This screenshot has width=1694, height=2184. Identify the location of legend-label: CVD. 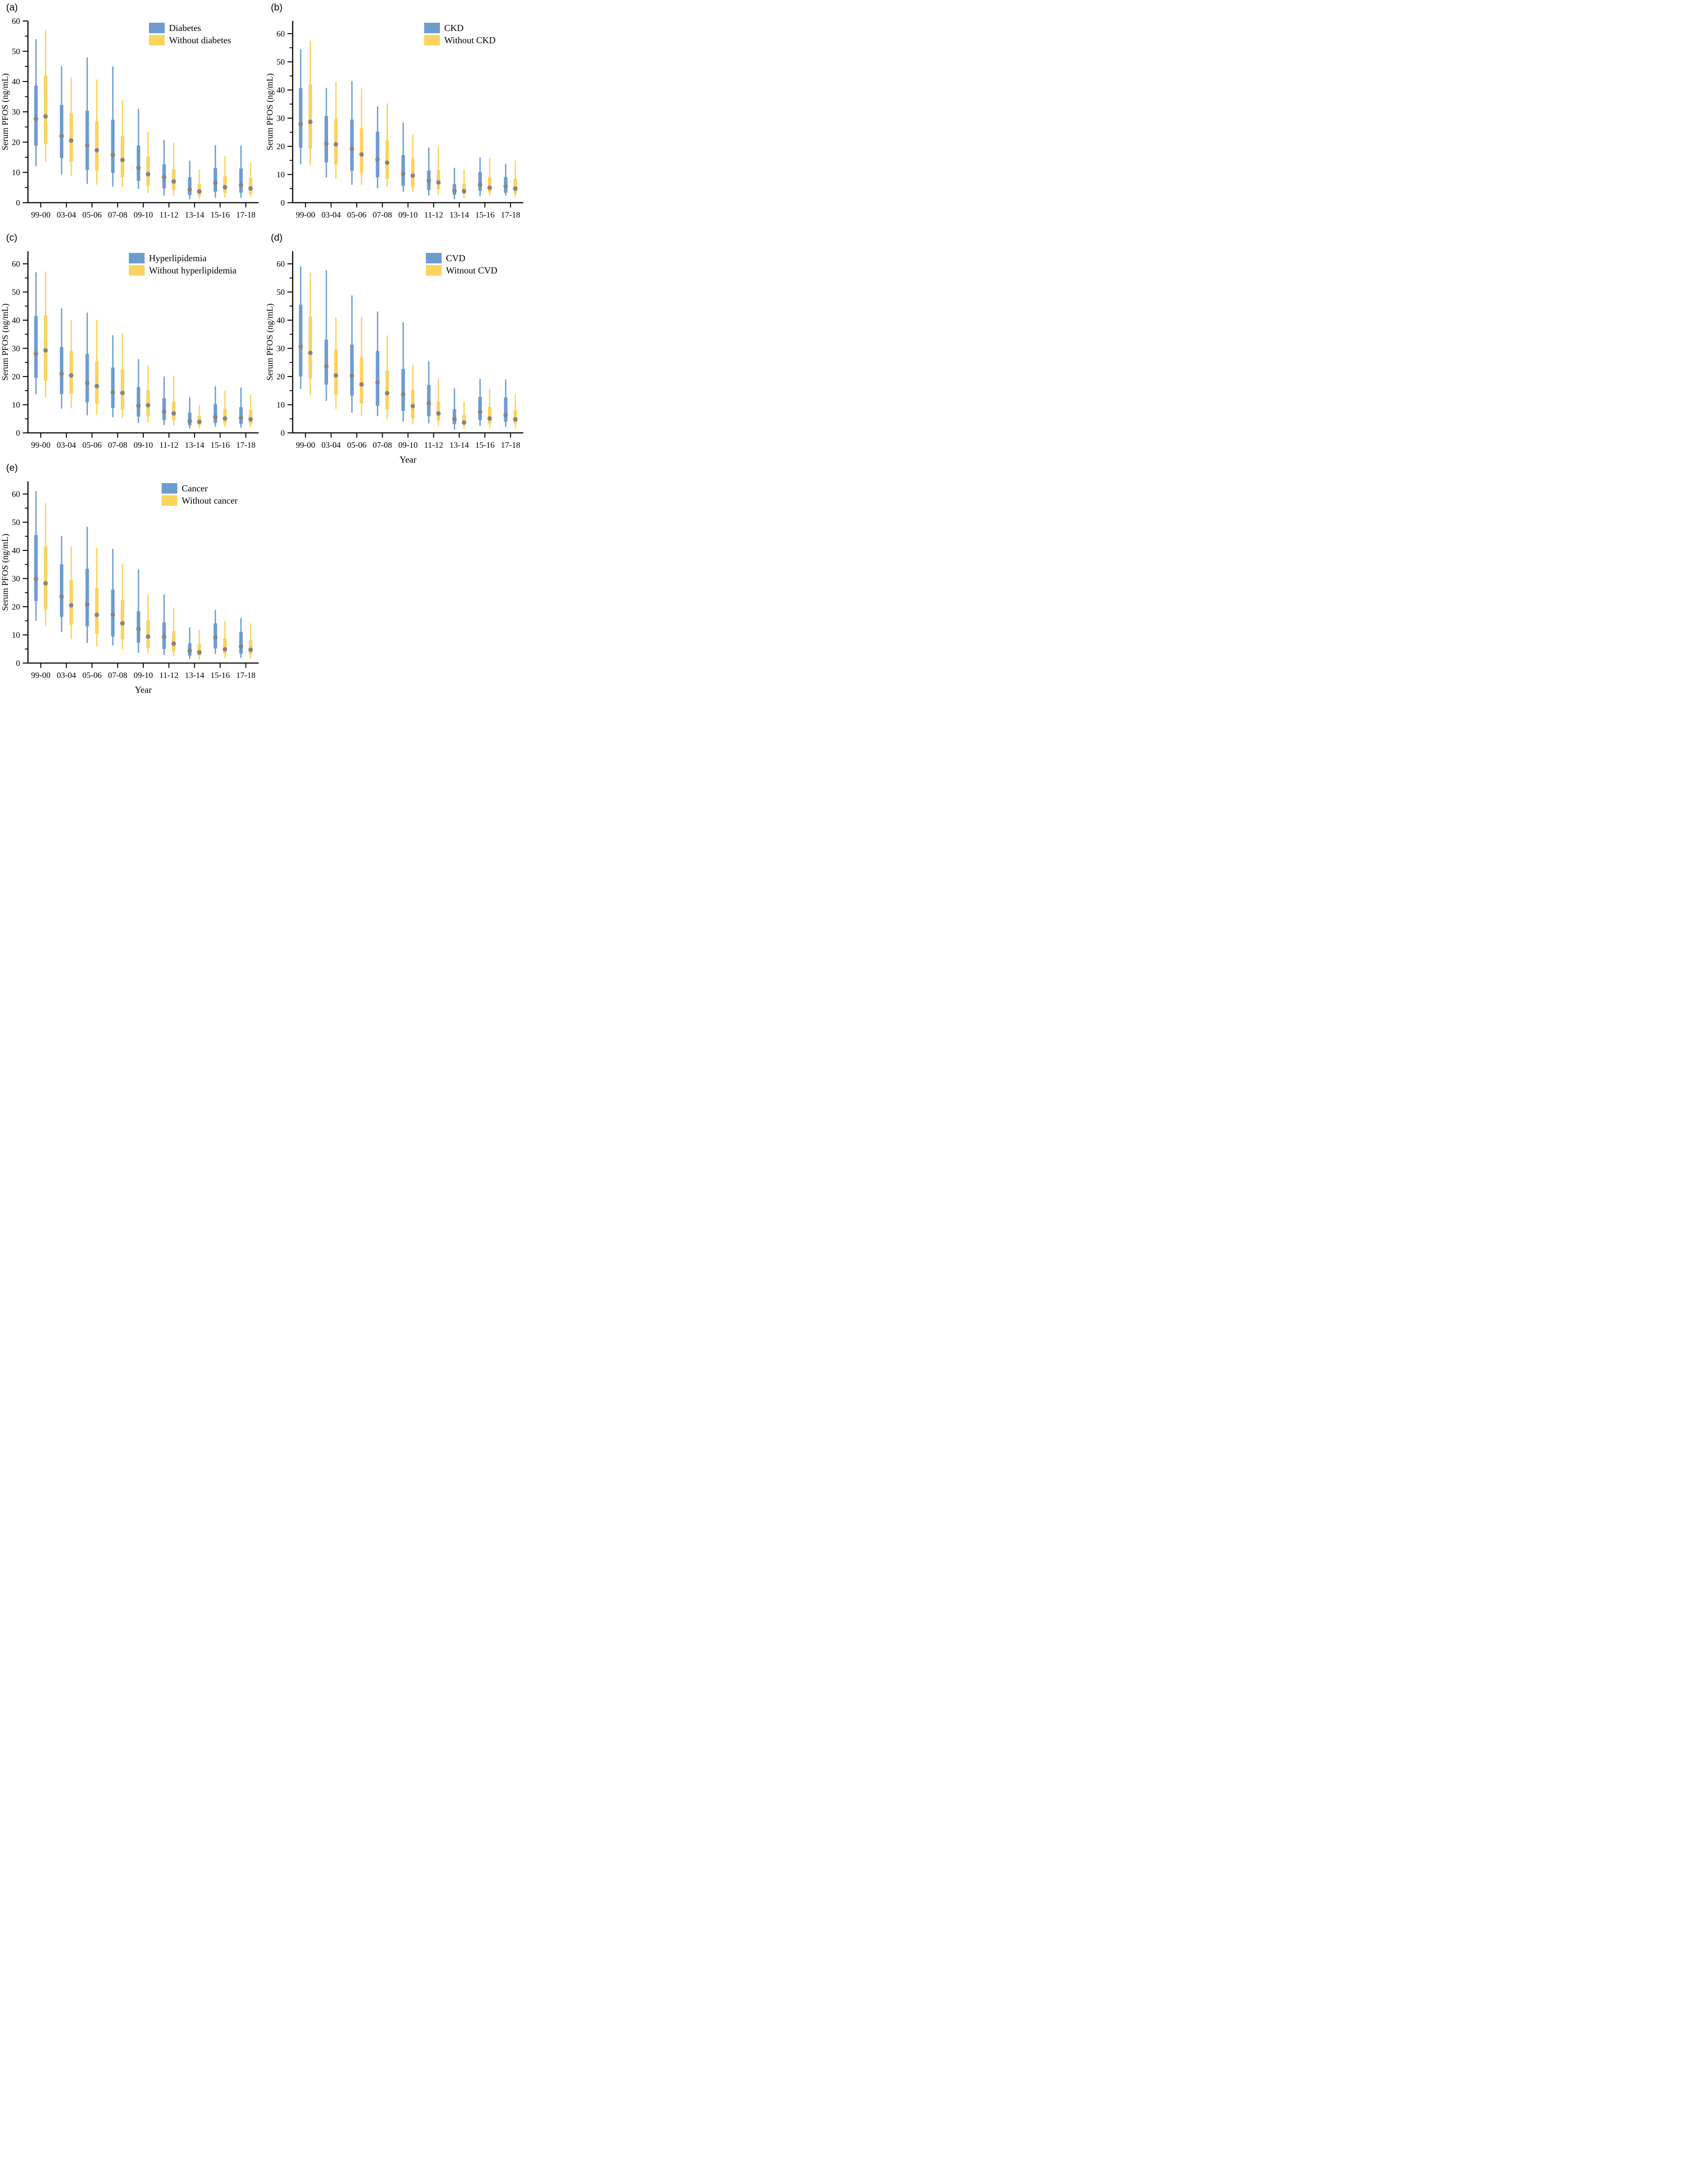
(456, 258).